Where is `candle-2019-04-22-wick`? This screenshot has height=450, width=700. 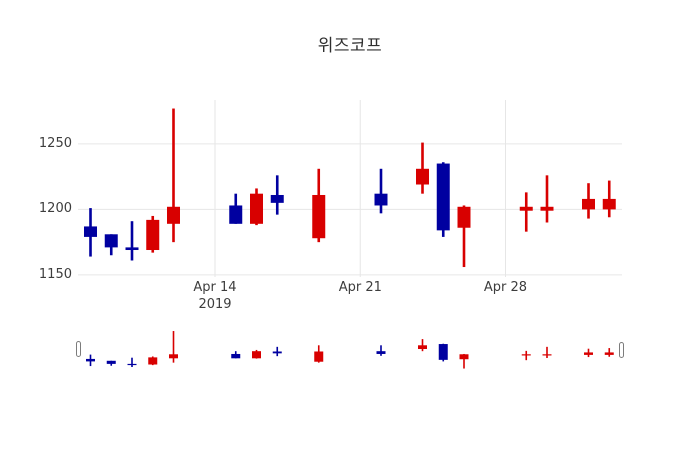 candle-2019-04-22-wick is located at coordinates (381, 191).